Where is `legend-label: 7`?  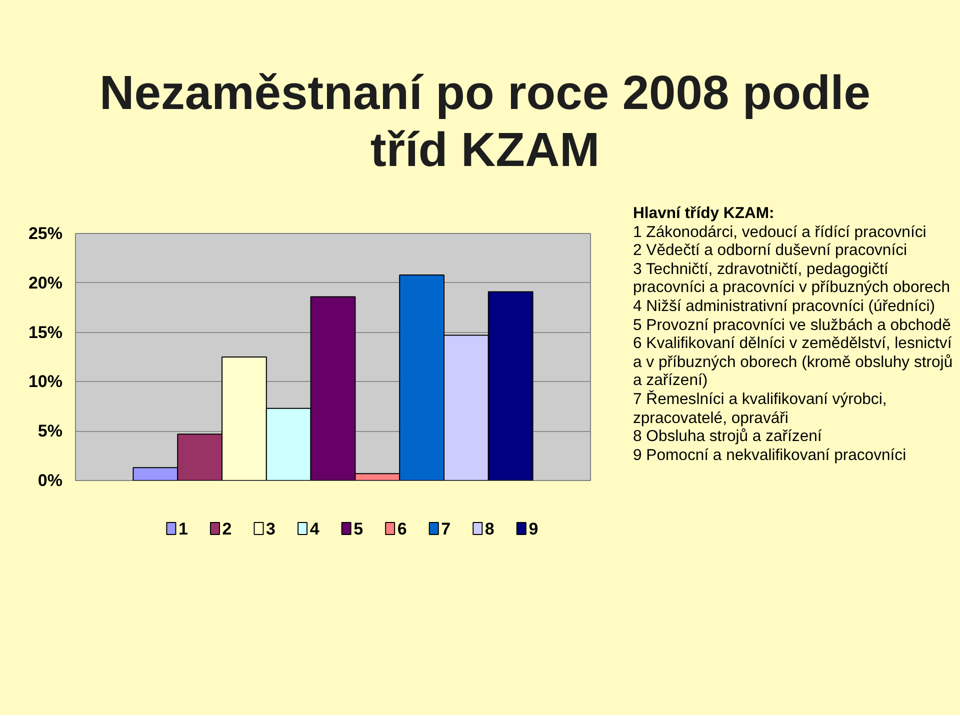
legend-label: 7 is located at coordinates (446, 529).